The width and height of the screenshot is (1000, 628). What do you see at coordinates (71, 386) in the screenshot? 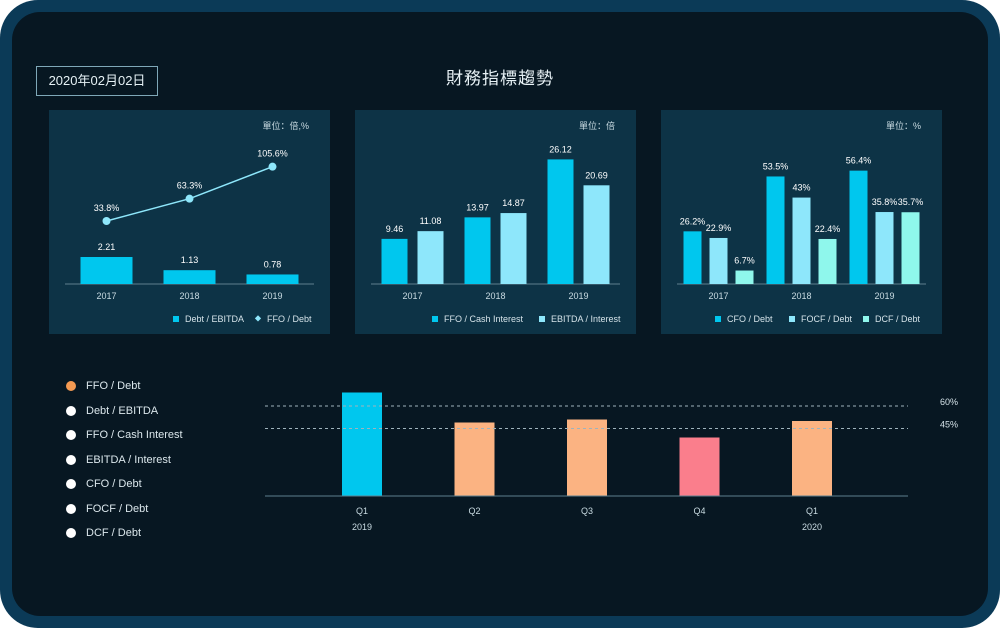
I see `selected-dot-icon` at bounding box center [71, 386].